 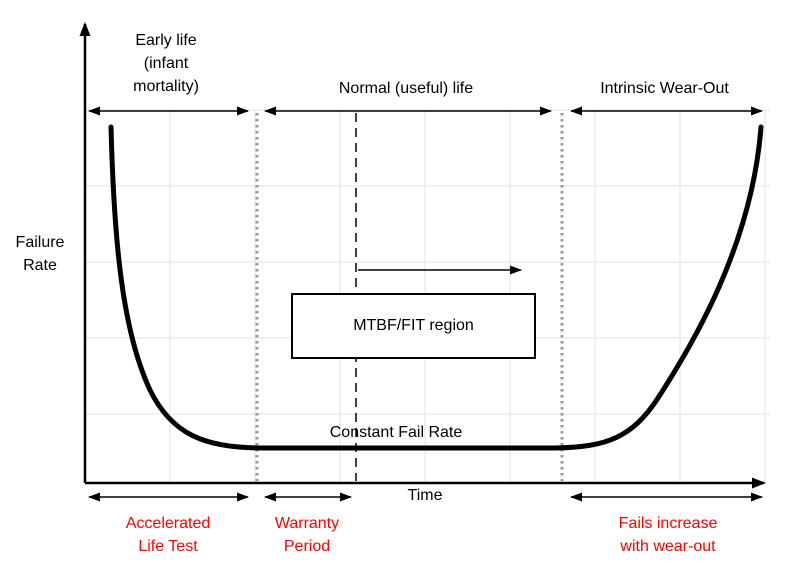 I want to click on fails-increase-line2: with wear-out, so click(x=668, y=546).